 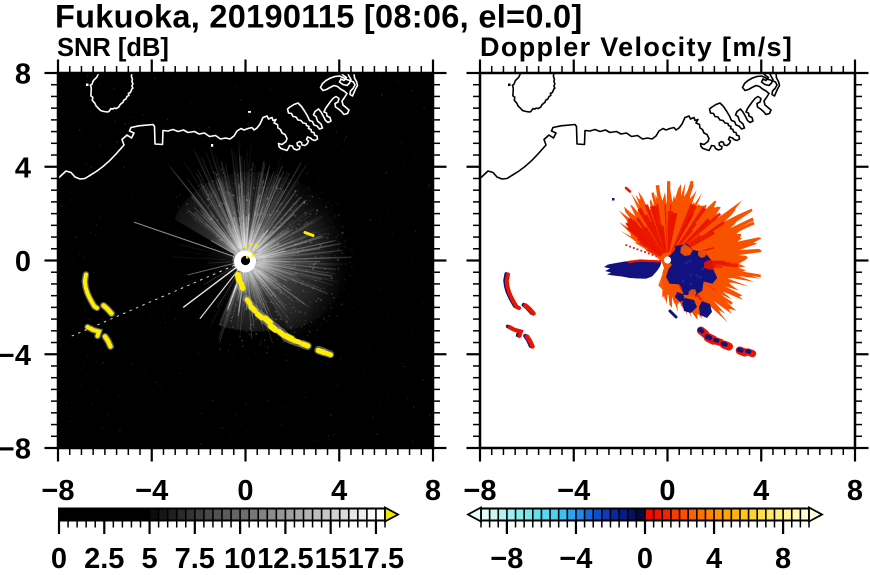 What do you see at coordinates (285, 556) in the screenshot?
I see `svg-text: 12.5` at bounding box center [285, 556].